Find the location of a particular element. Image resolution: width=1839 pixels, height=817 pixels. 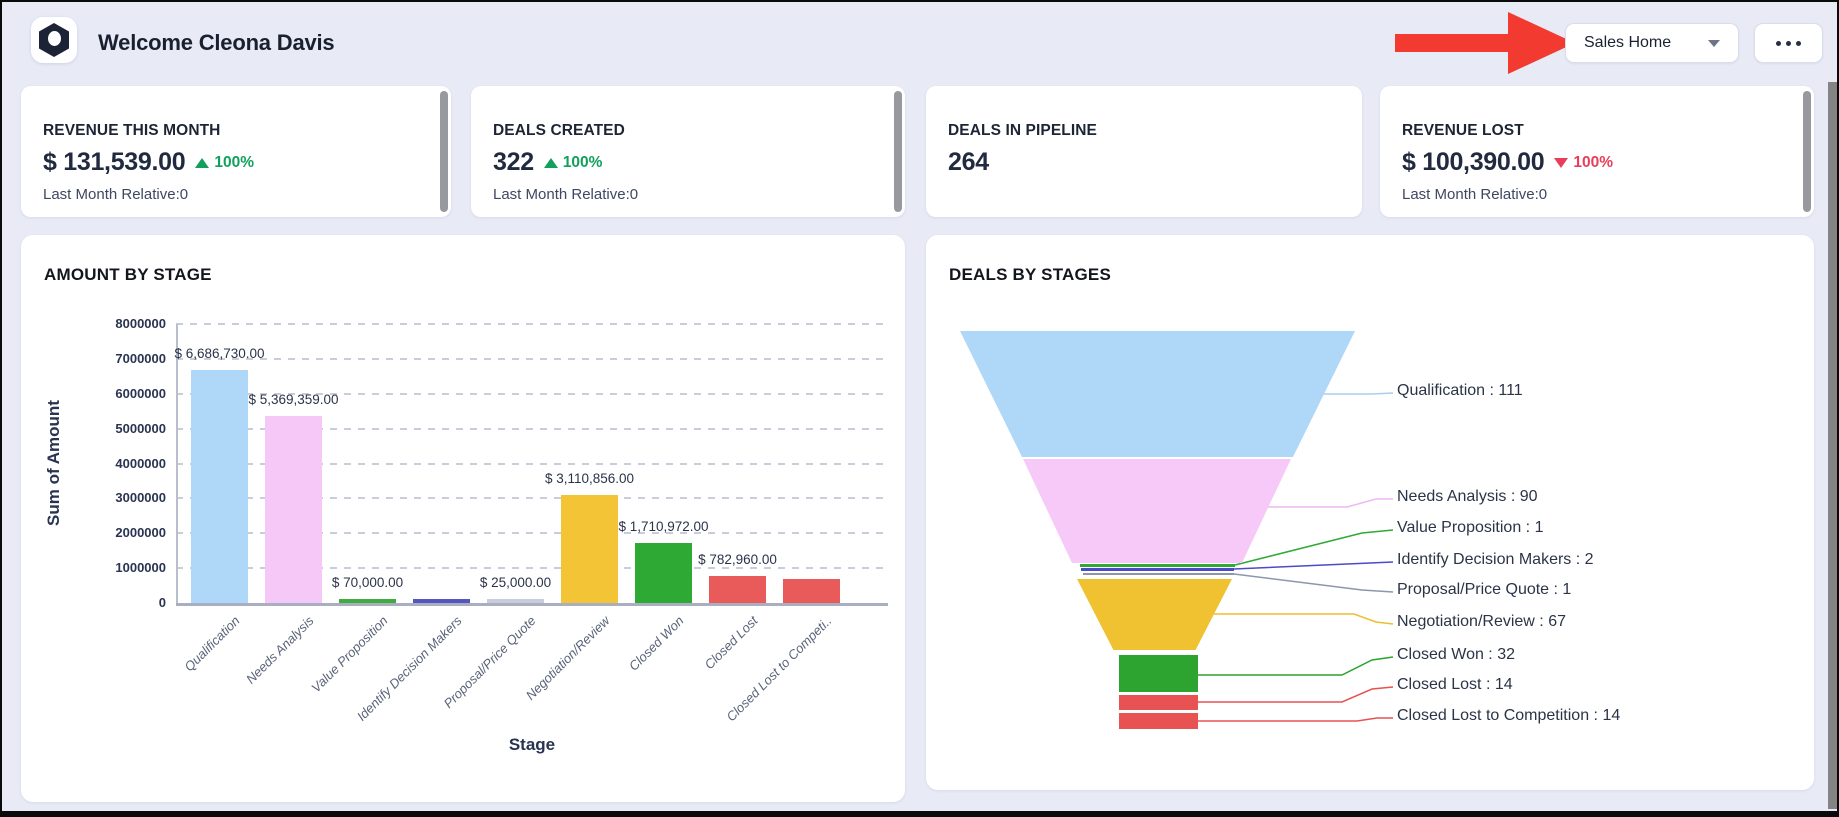

bar-proposal-price-quote is located at coordinates (515, 601).